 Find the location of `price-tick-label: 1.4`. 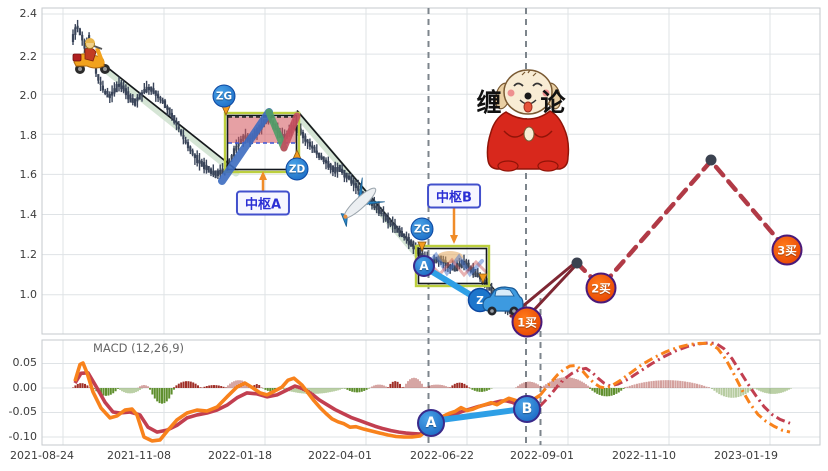

price-tick-label: 1.4 is located at coordinates (28, 214).